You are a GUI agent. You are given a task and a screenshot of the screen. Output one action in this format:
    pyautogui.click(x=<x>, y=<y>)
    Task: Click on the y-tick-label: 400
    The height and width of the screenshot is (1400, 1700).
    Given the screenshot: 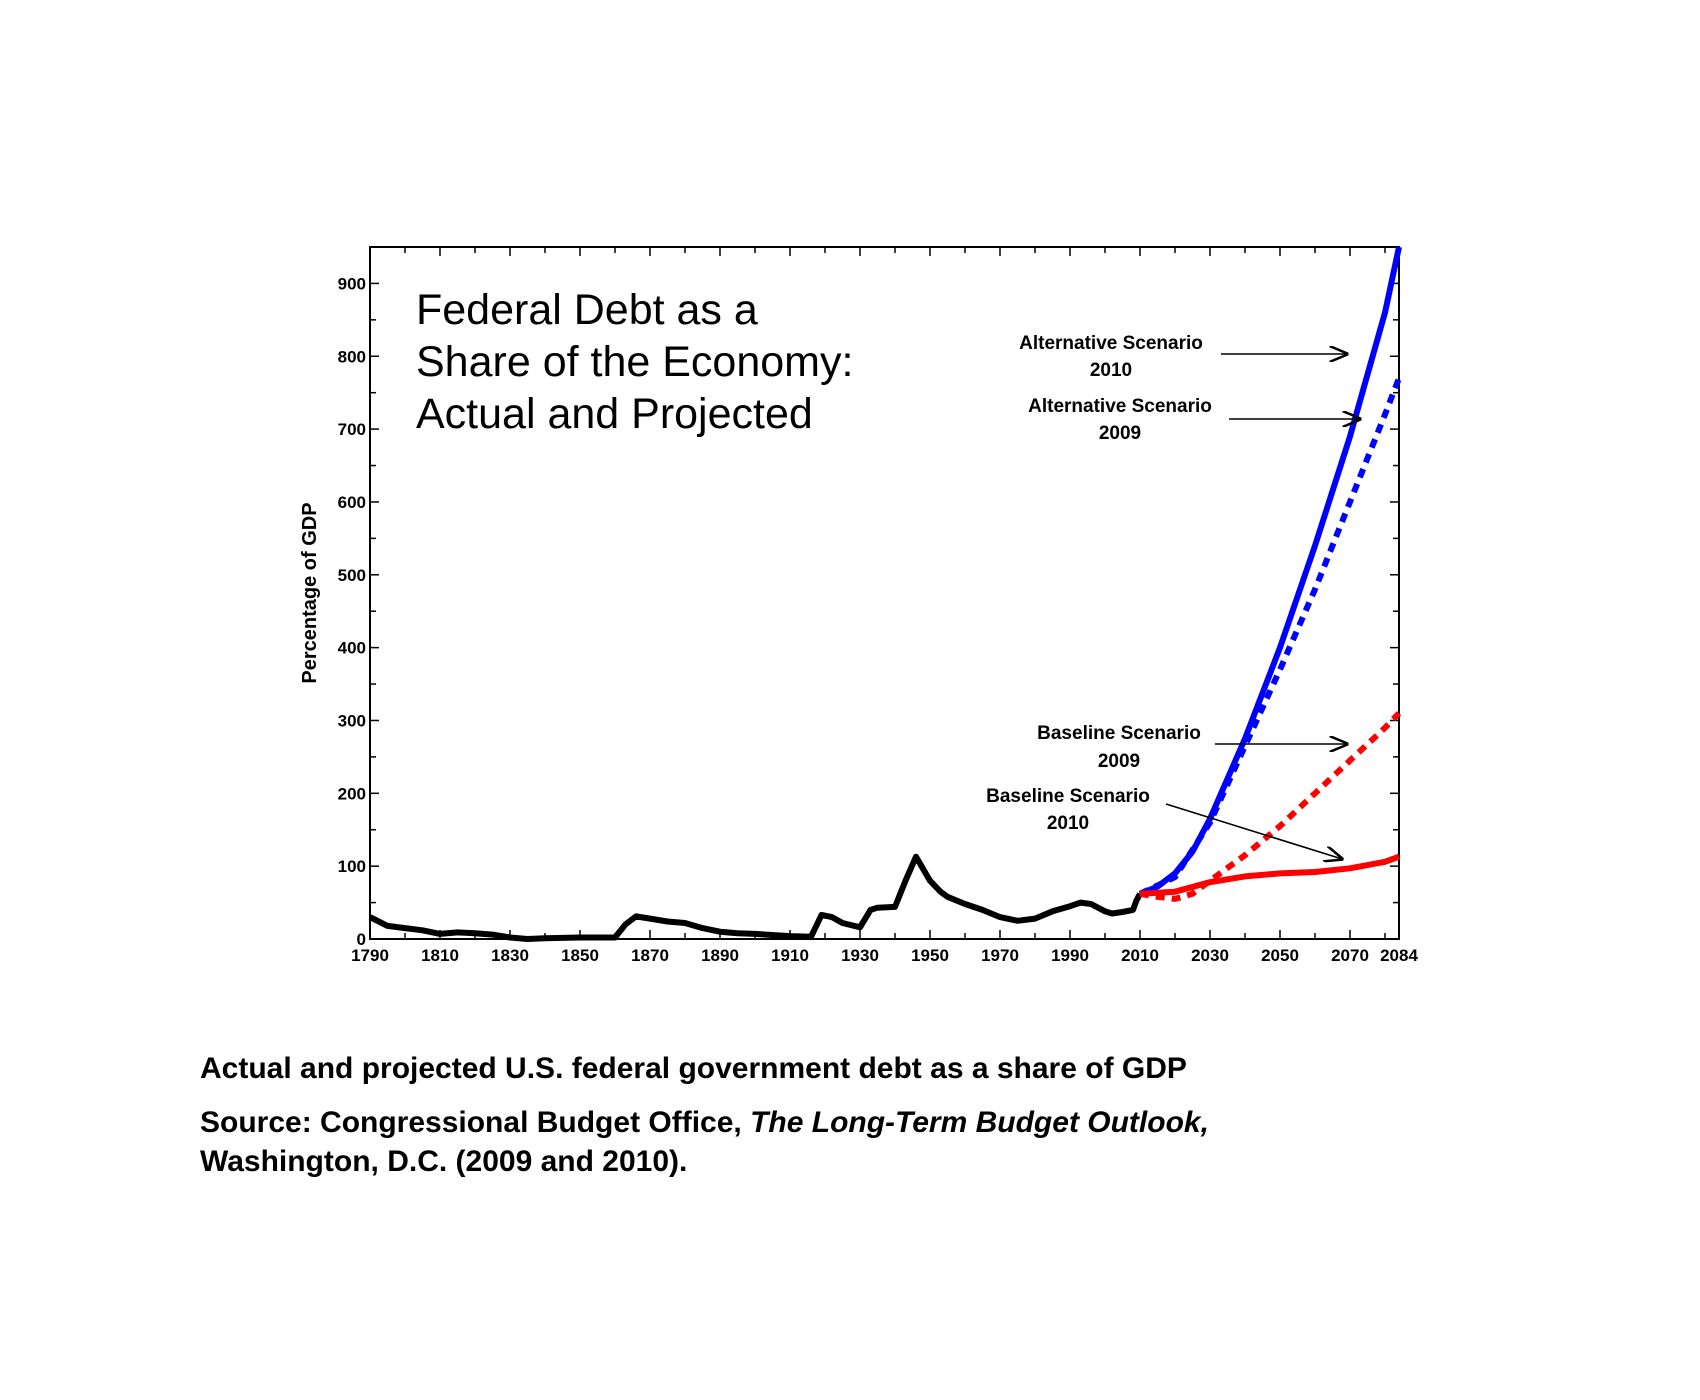 What is the action you would take?
    pyautogui.click(x=352, y=648)
    